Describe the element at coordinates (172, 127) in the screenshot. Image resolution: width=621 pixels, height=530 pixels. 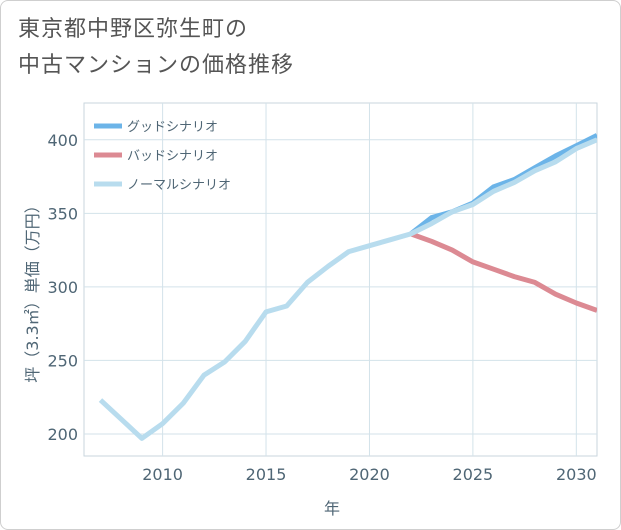
I see `legend-label-1: グッドシナリオ` at that location.